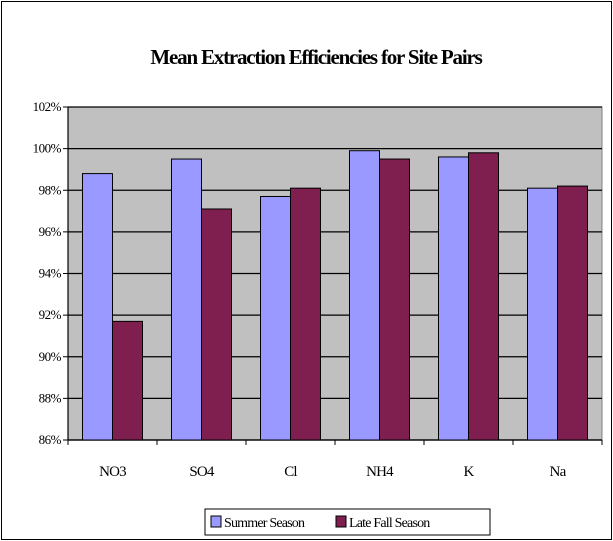 Image resolution: width=613 pixels, height=541 pixels. What do you see at coordinates (202, 472) in the screenshot?
I see `x-tick-label: SO4` at bounding box center [202, 472].